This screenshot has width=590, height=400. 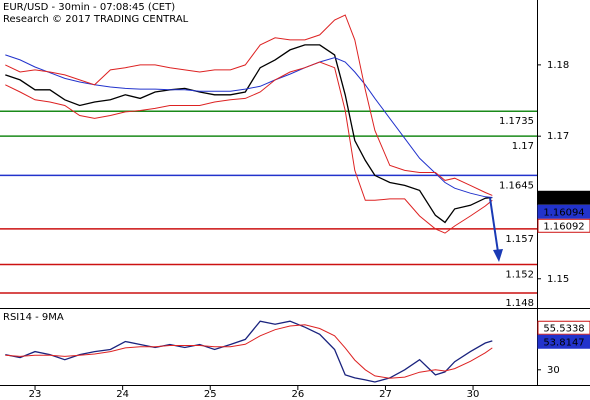 I want to click on forecast-arrow, so click(x=494, y=225).